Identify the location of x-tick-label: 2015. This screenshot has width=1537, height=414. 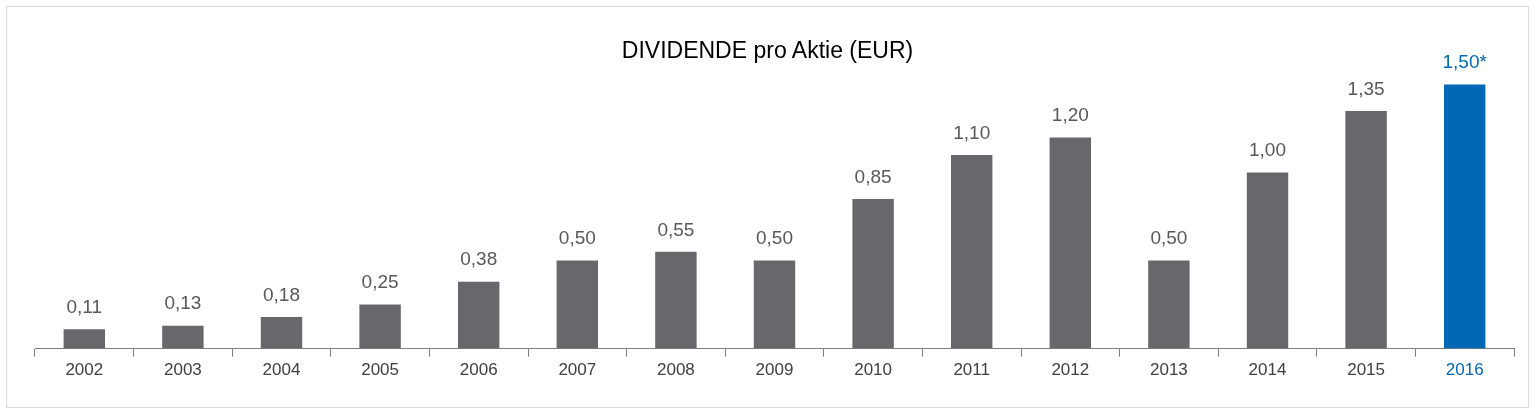
(1366, 370).